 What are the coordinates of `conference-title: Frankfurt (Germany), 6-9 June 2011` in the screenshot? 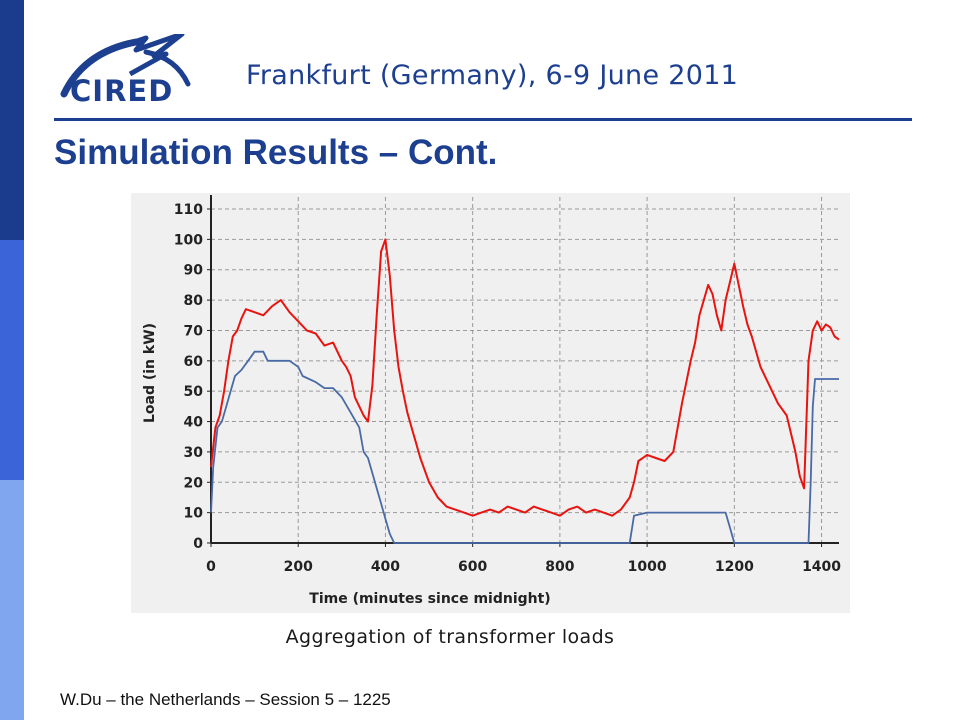 It's located at (492, 75).